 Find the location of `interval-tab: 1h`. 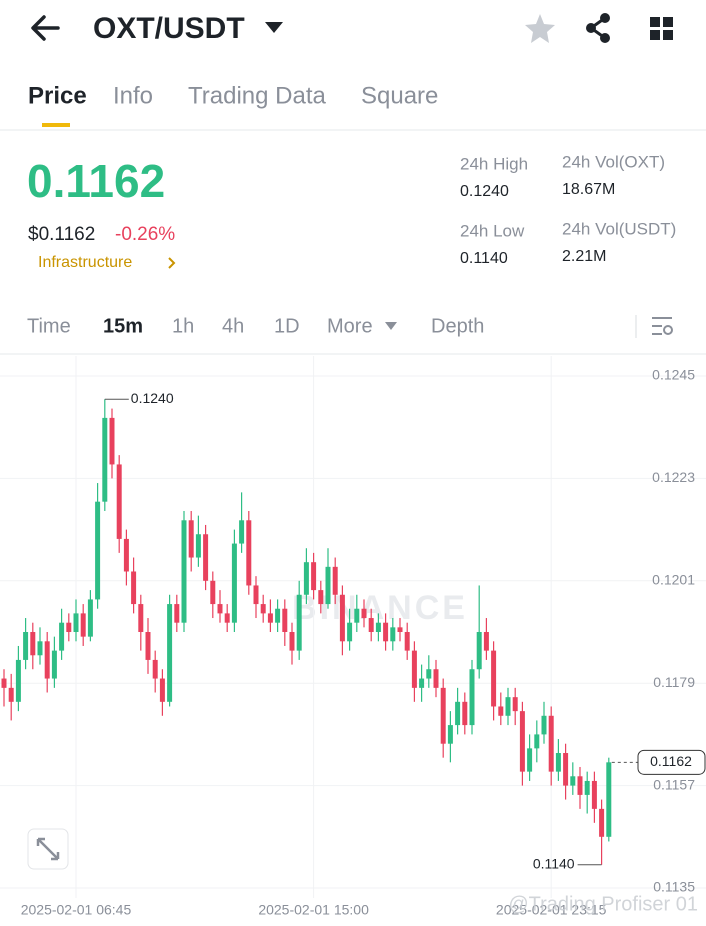

interval-tab: 1h is located at coordinates (183, 326).